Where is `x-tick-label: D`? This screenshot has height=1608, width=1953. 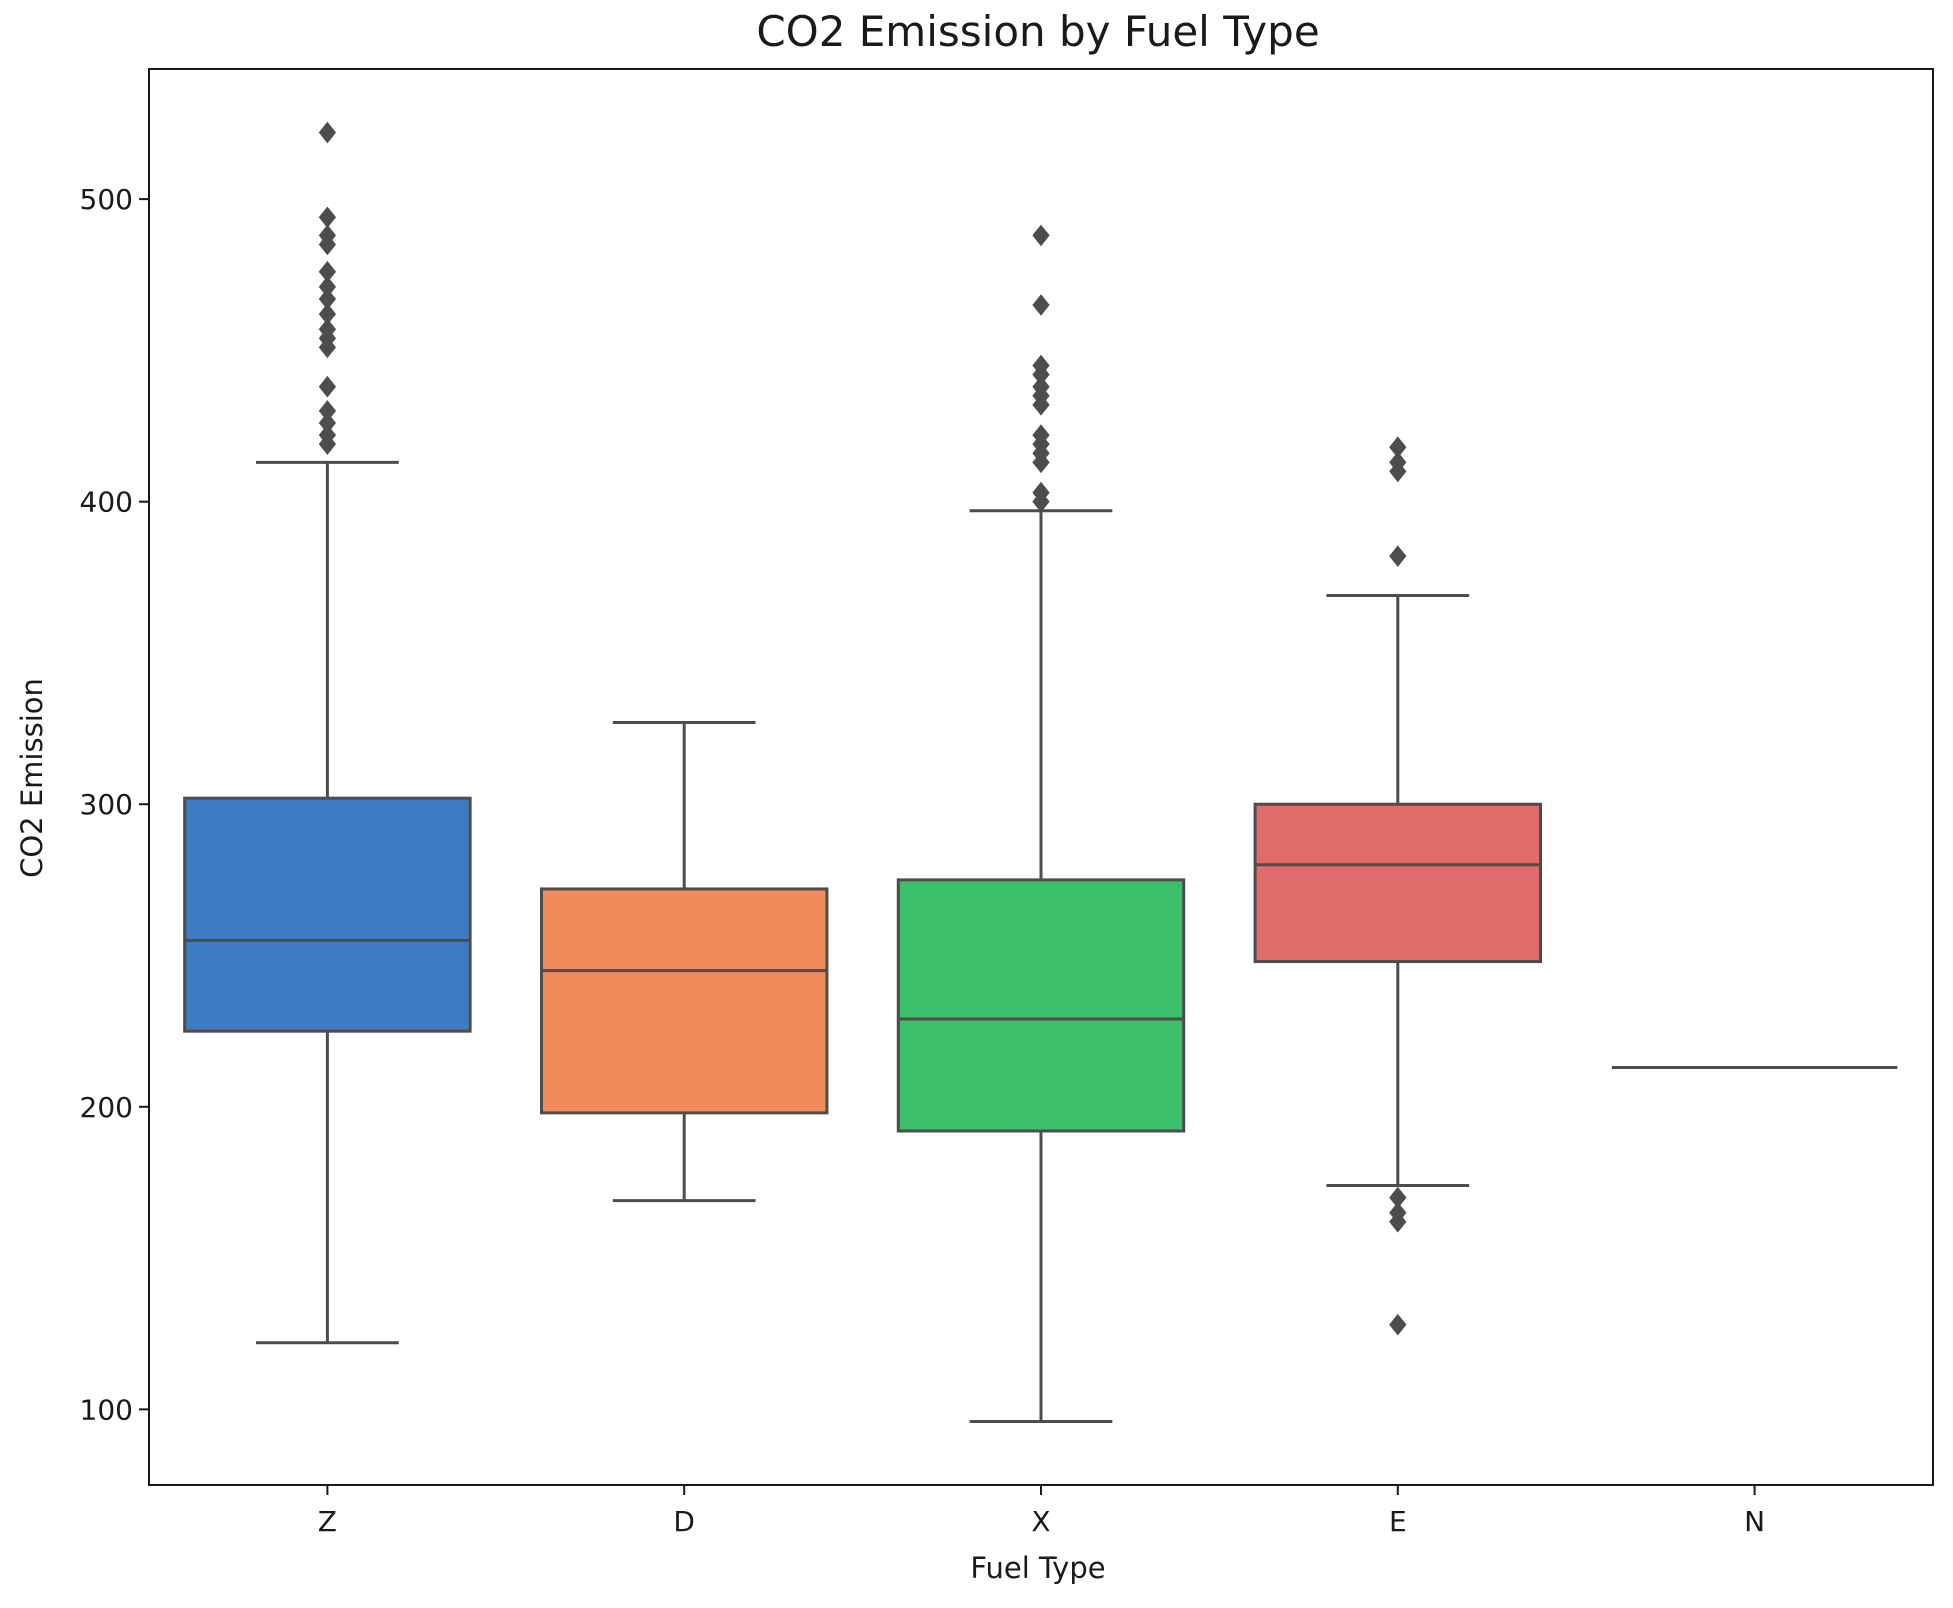 x-tick-label: D is located at coordinates (684, 1521).